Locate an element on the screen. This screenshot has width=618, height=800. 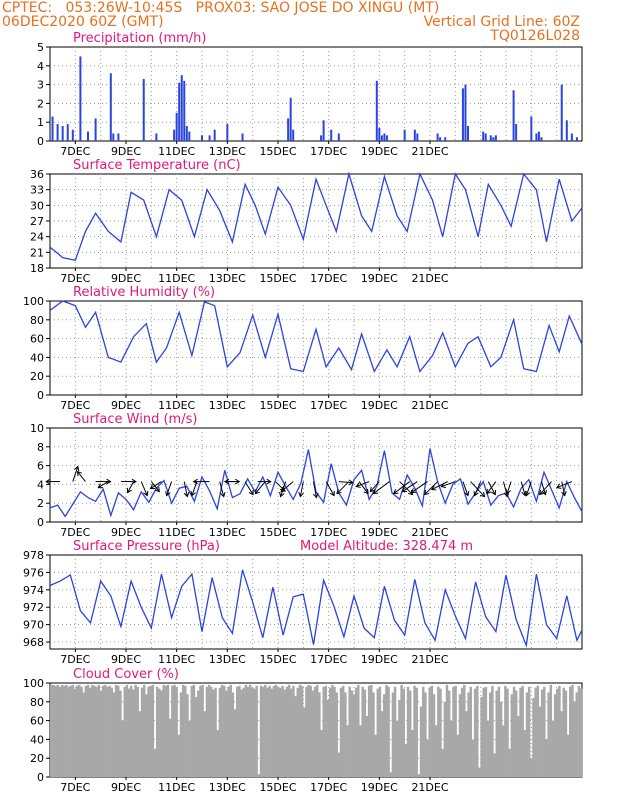
humidity-xtick-label: 21DEC is located at coordinates (429, 405).